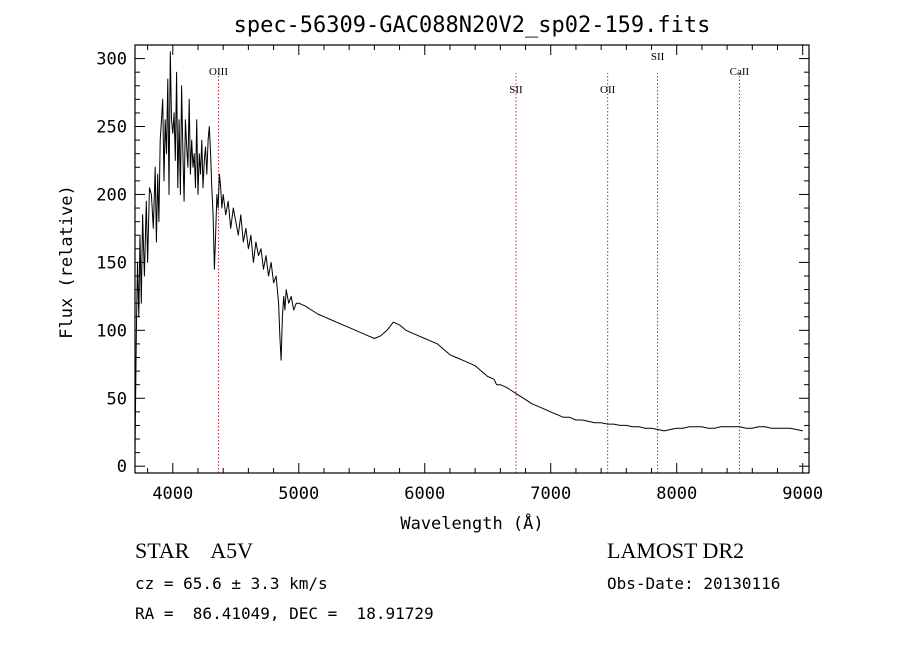 This screenshot has height=649, width=900. I want to click on marker-label: CaII, so click(740, 72).